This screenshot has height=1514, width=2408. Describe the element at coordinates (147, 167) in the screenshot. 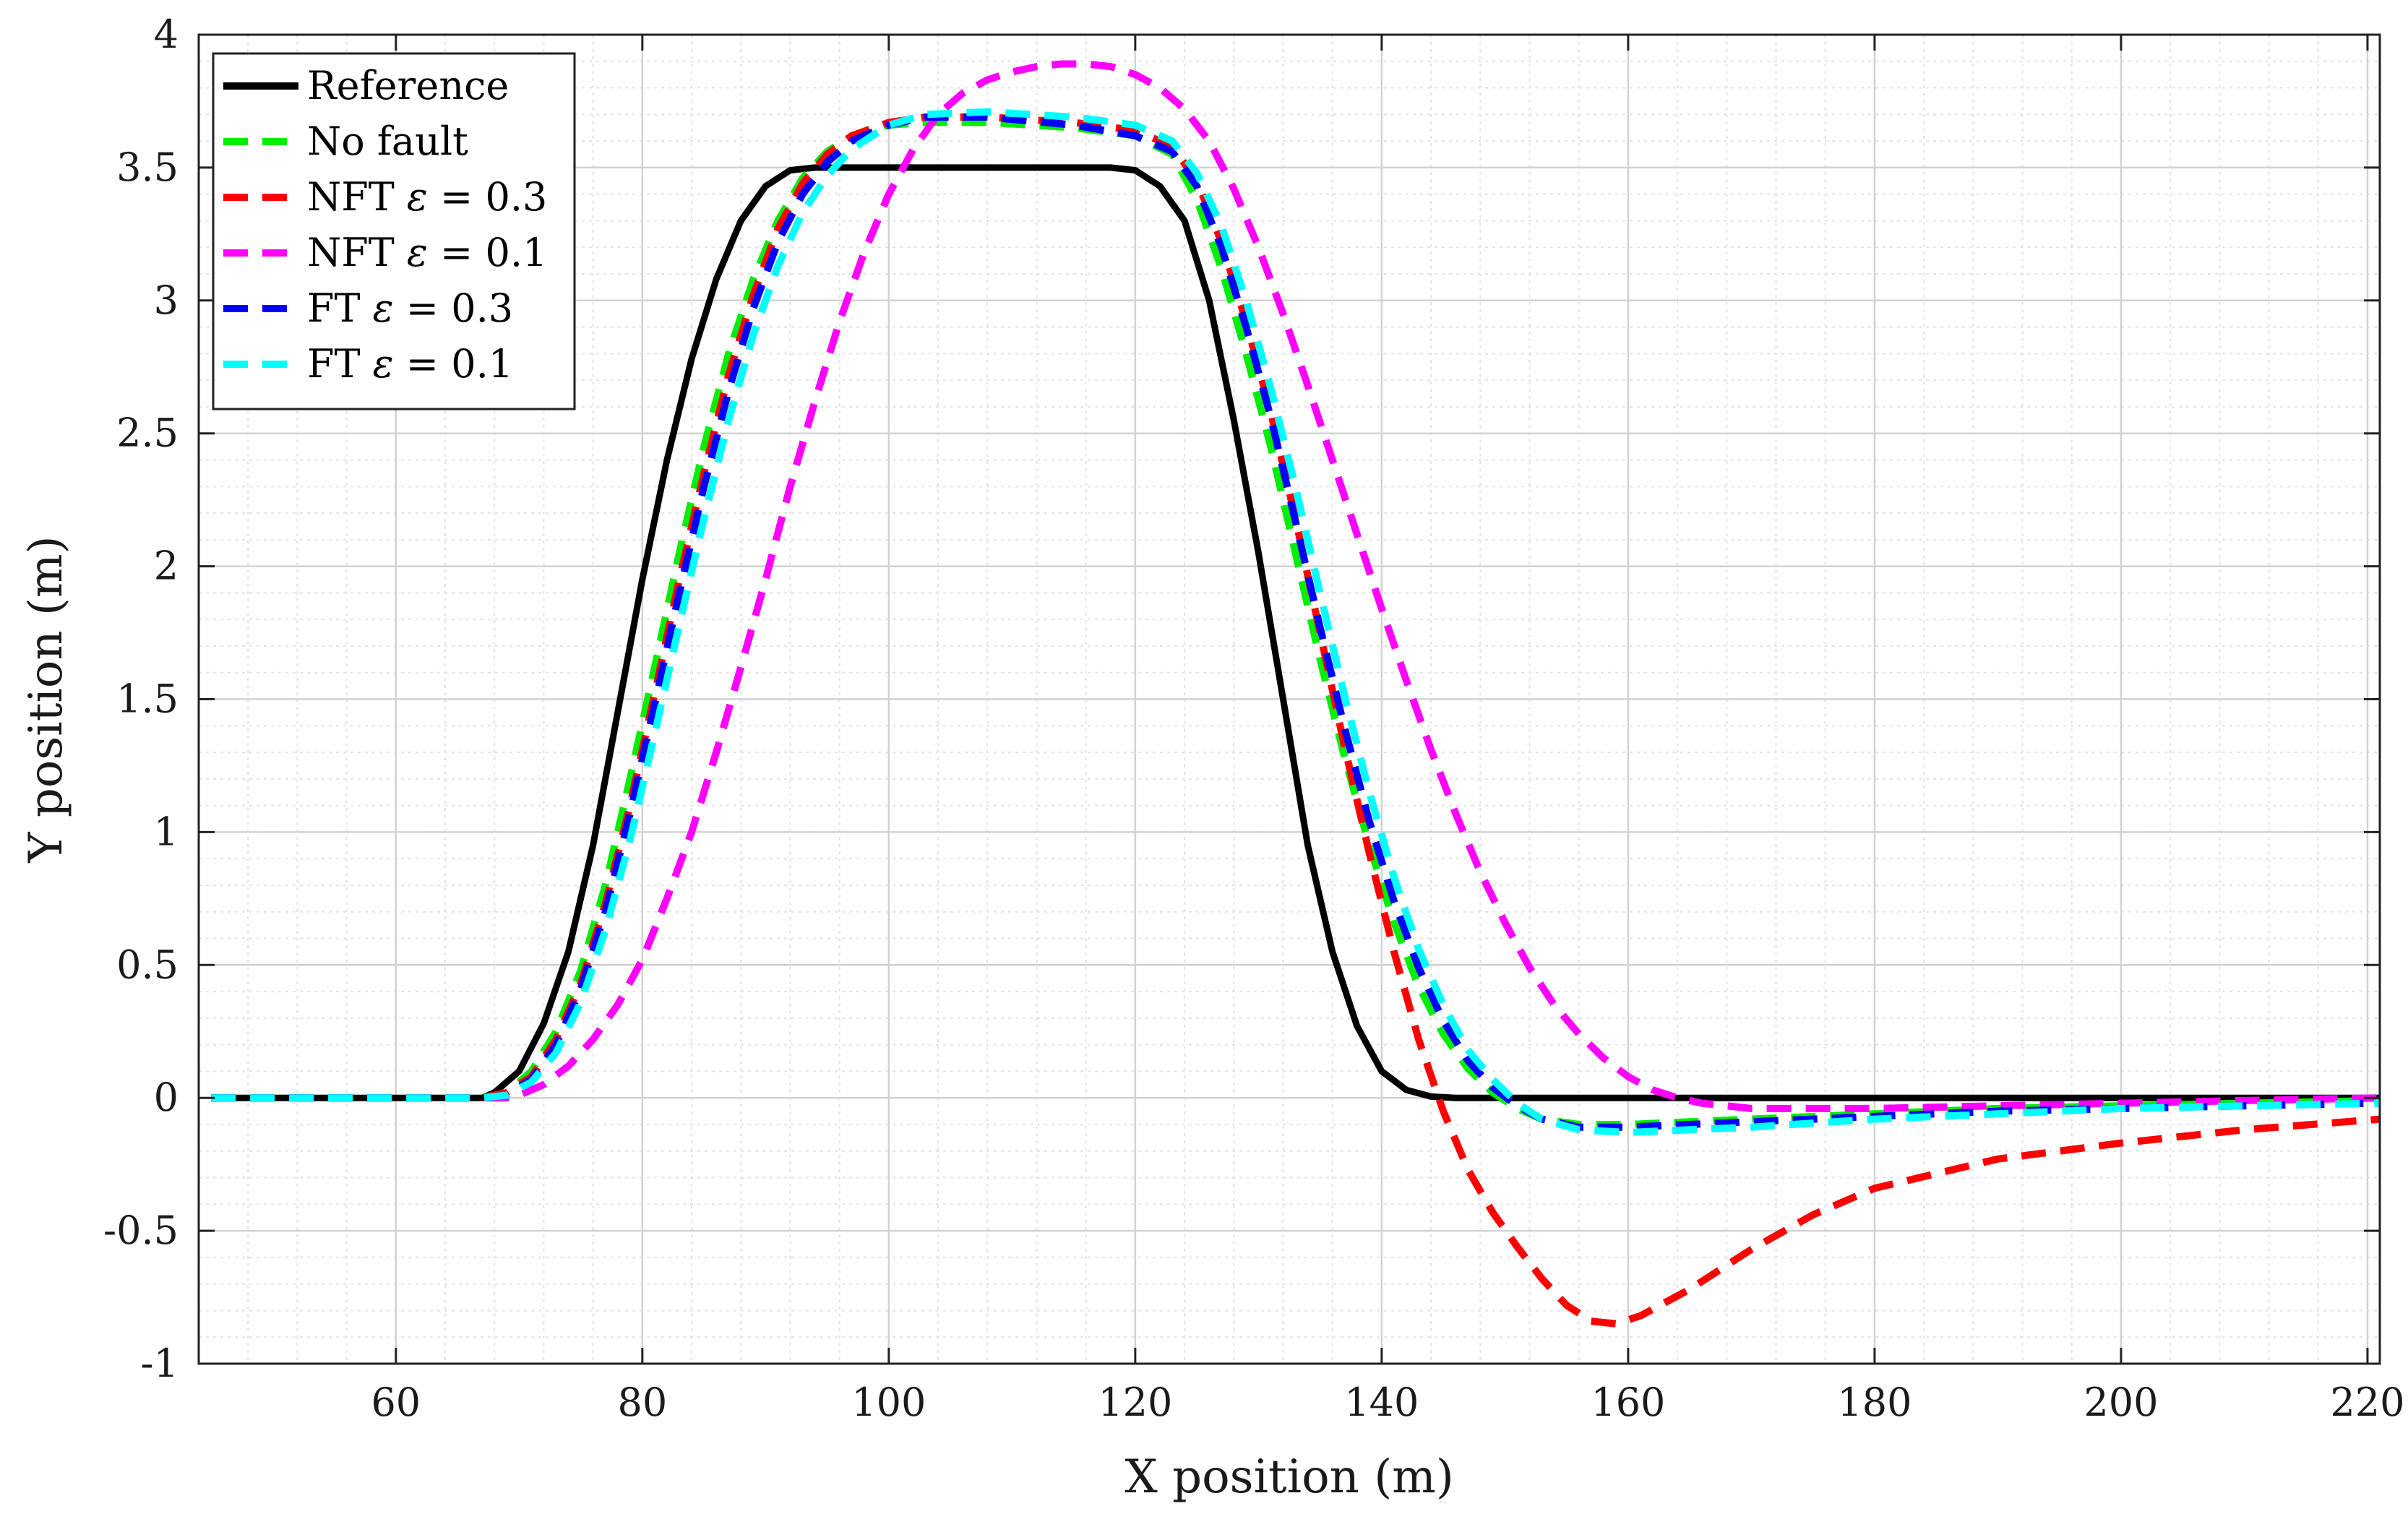

I see `y-tick-label: 3.5` at that location.